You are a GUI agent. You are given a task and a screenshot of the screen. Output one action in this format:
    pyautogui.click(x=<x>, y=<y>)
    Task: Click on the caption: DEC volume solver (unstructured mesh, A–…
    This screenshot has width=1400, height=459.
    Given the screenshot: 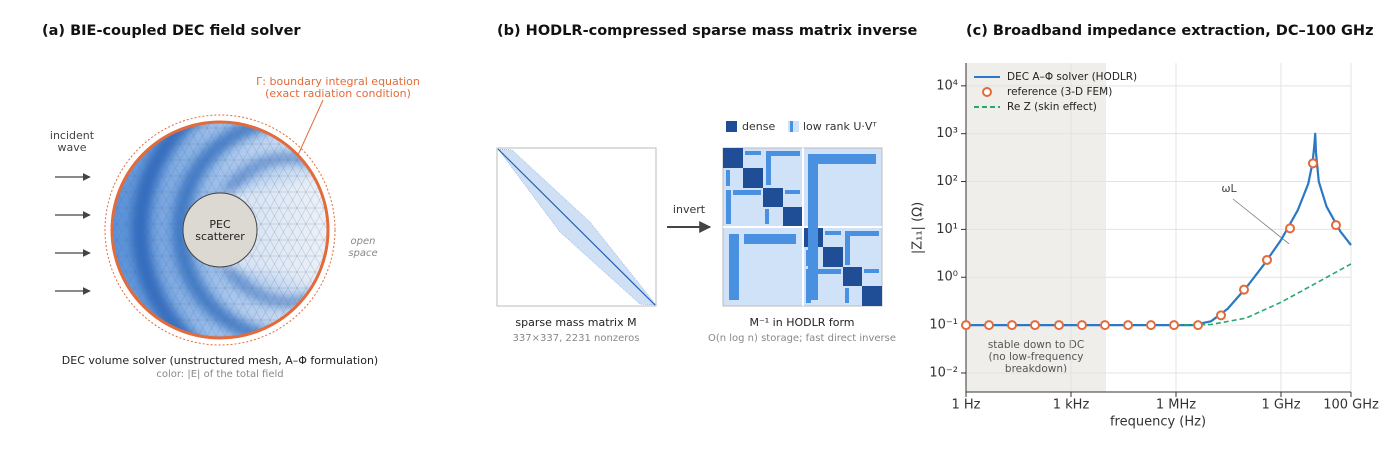 What is the action you would take?
    pyautogui.click(x=220, y=360)
    